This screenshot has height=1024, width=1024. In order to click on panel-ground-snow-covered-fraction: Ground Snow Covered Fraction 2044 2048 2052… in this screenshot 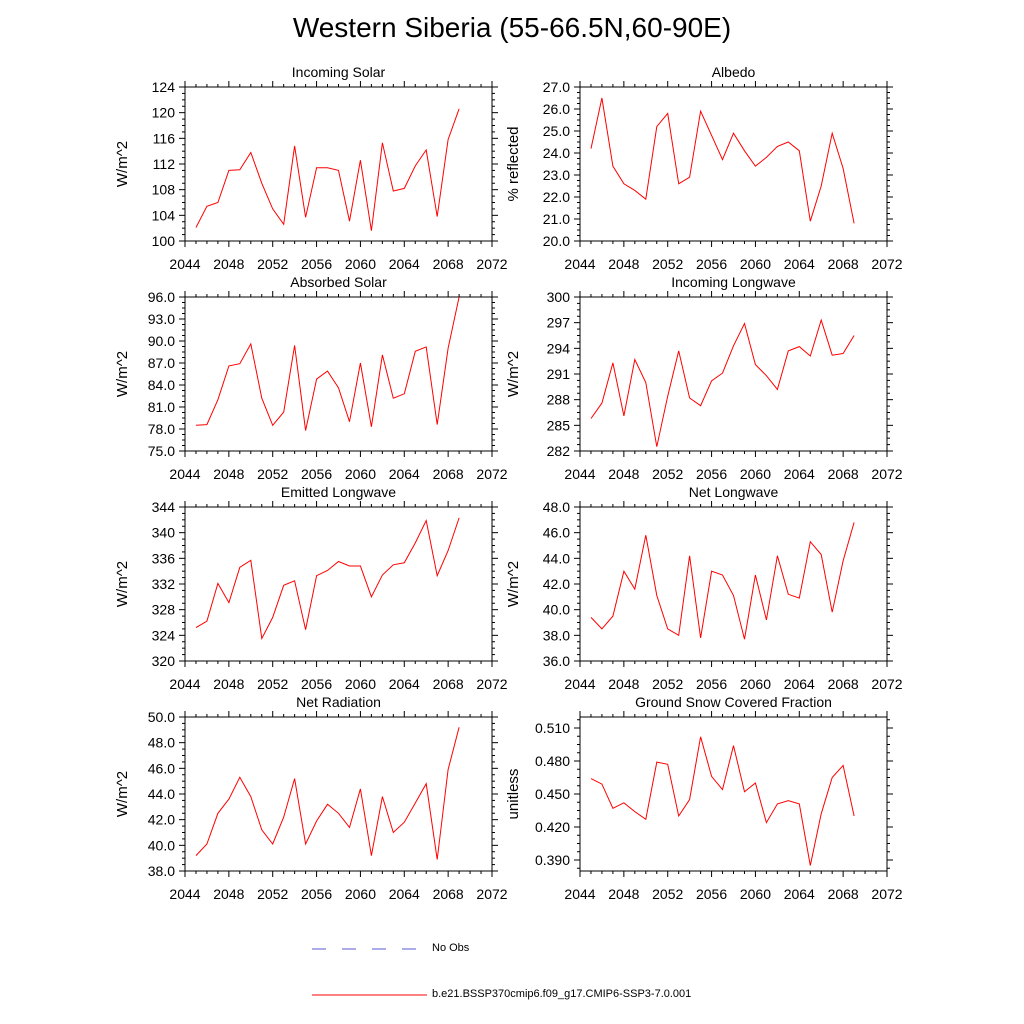, I will do `click(704, 798)`.